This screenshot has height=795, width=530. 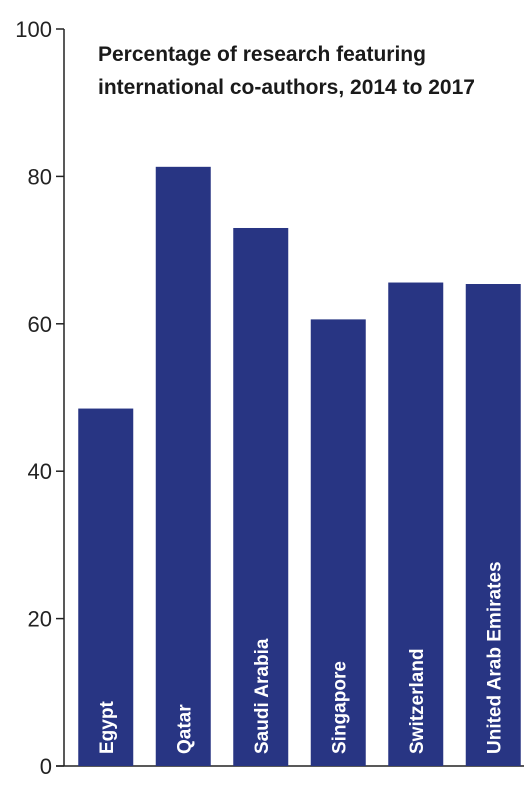 I want to click on bar-category-label: Switzerland, so click(x=417, y=701).